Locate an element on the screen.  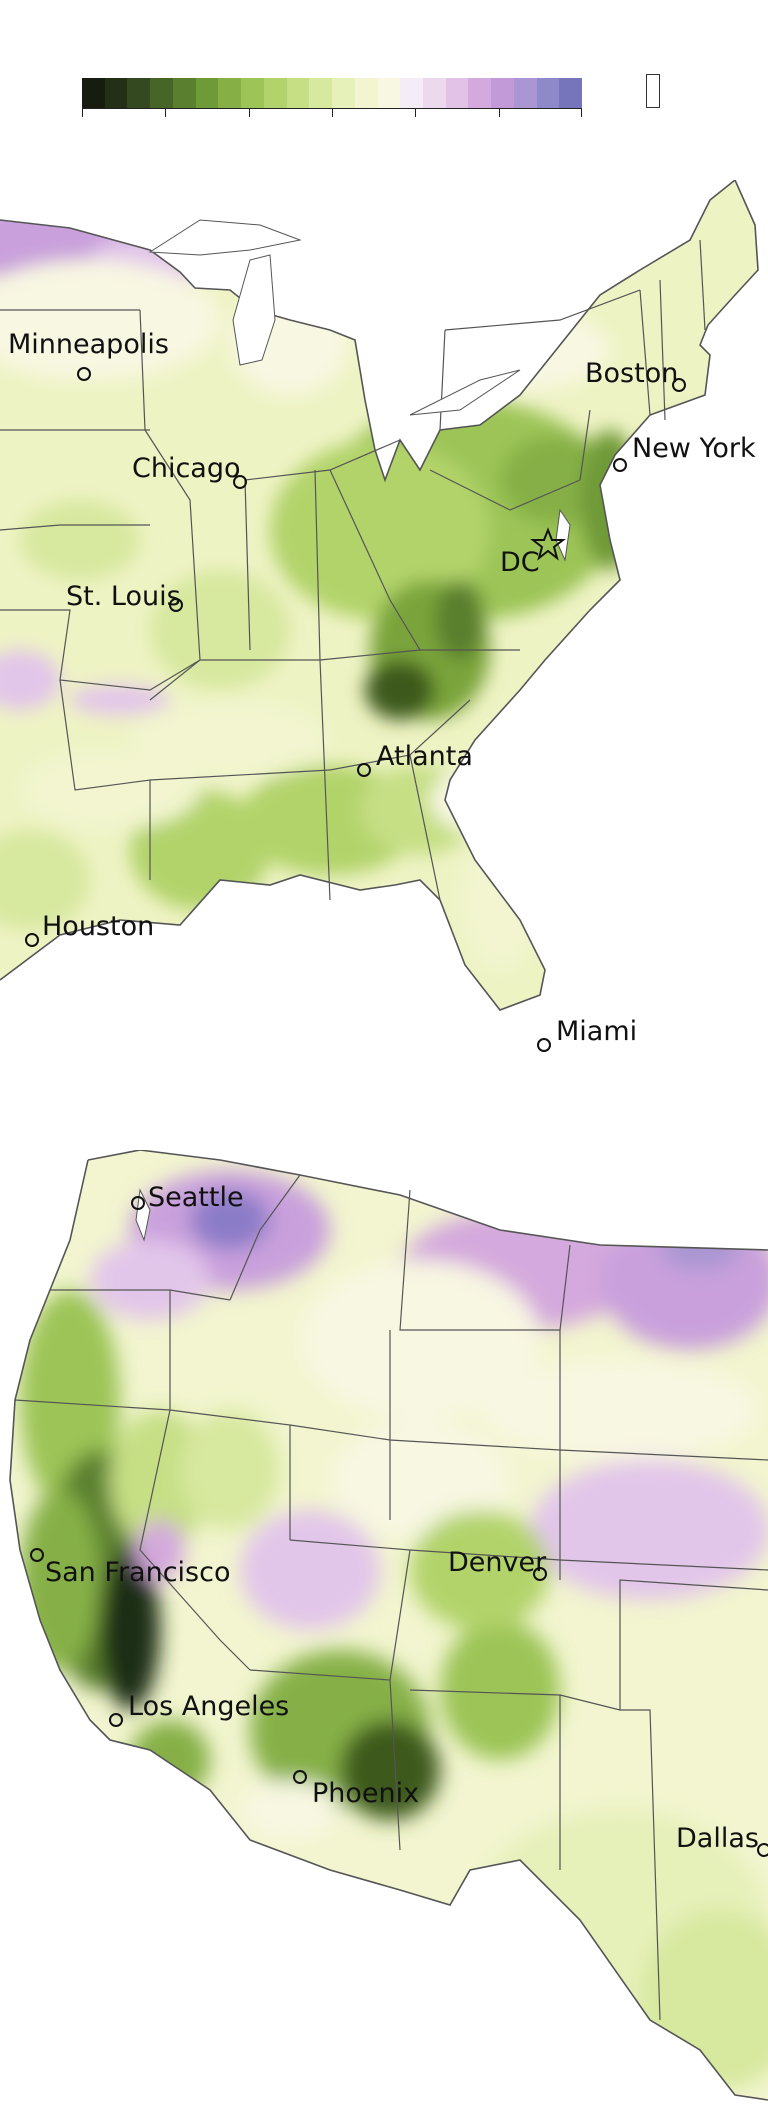
city-marker-boston is located at coordinates (679, 385).